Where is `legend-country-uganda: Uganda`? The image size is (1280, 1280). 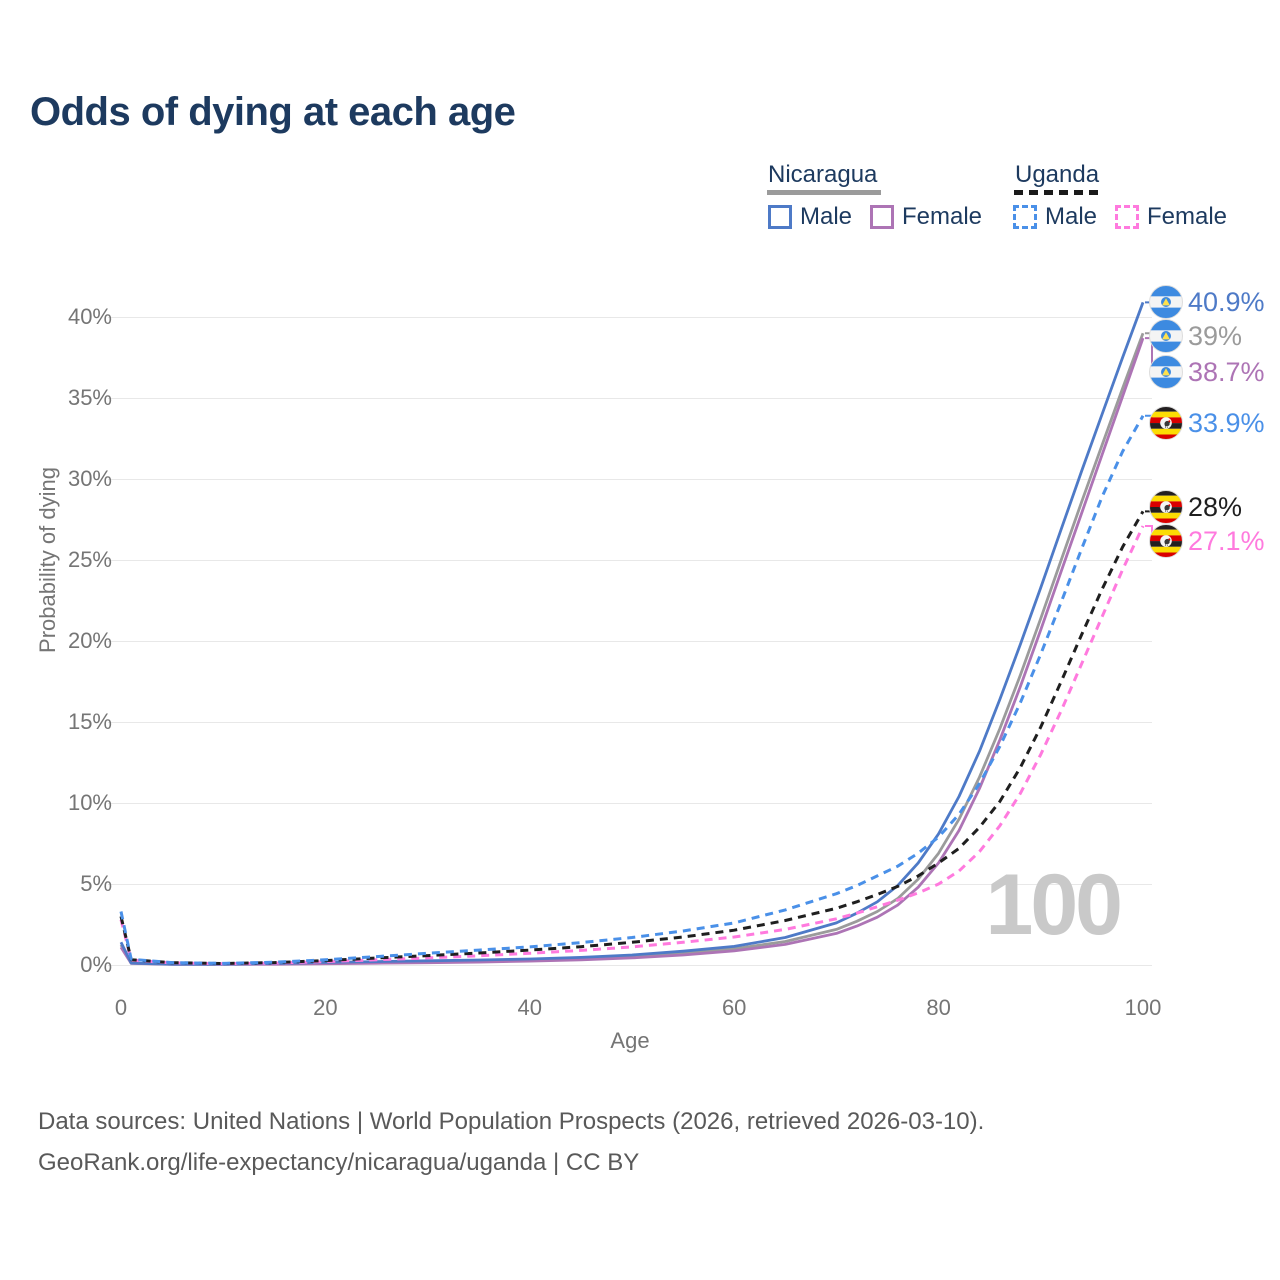
legend-country-uganda: Uganda is located at coordinates (1057, 174).